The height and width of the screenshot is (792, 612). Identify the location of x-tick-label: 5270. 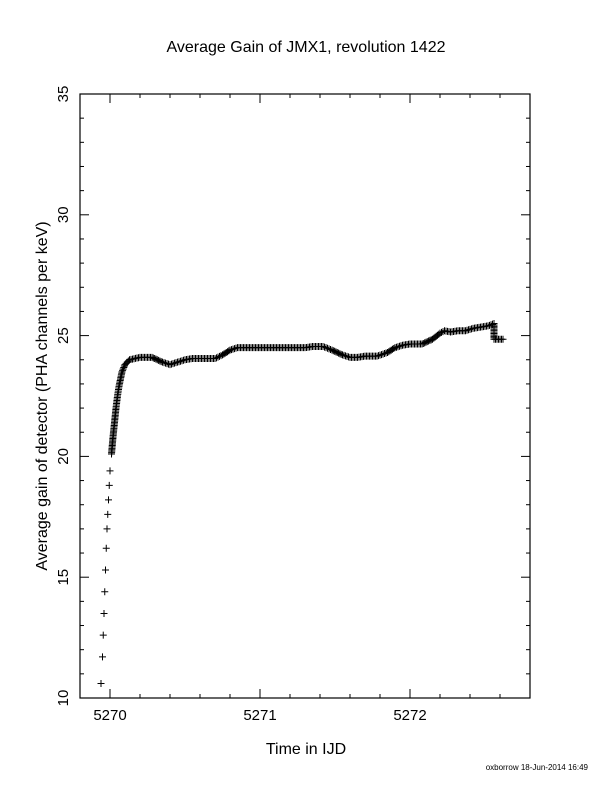
(109, 715).